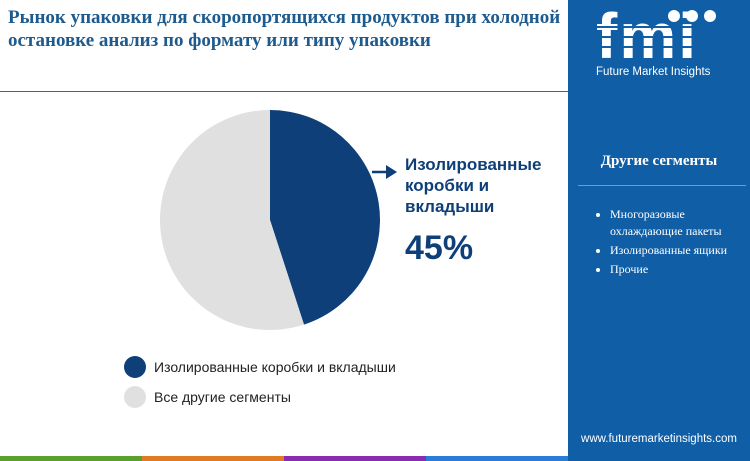  Describe the element at coordinates (653, 72) in the screenshot. I see `brand-name: Future Market Insights` at that location.